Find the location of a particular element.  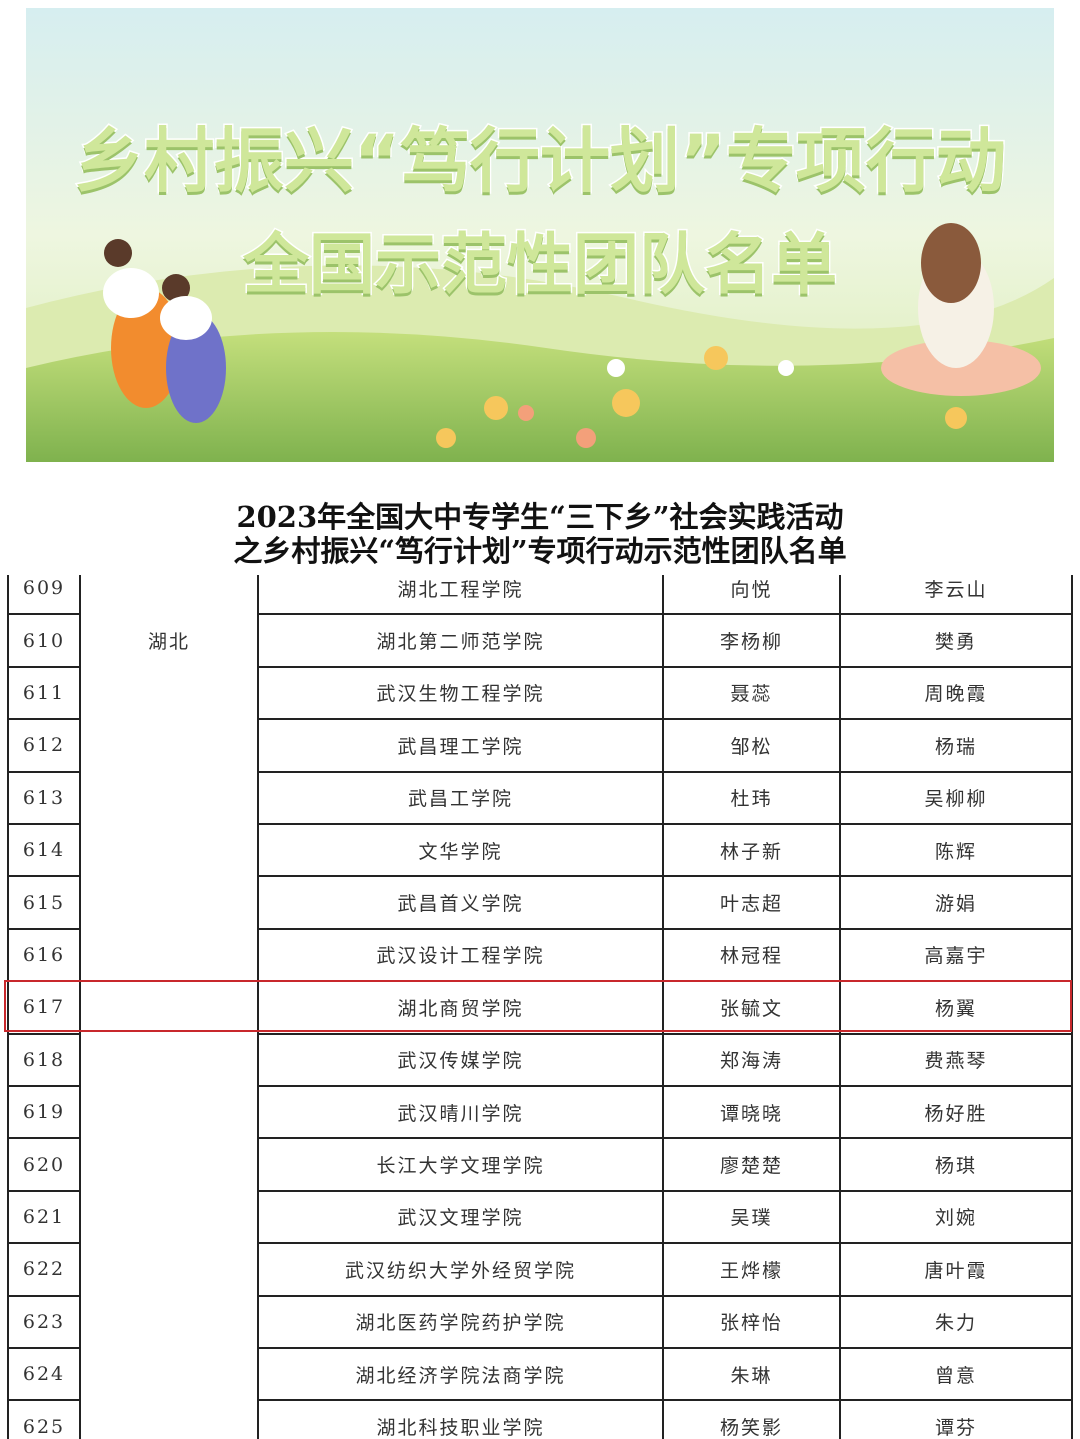

table-cell: 高嘉宇 is located at coordinates (956, 956).